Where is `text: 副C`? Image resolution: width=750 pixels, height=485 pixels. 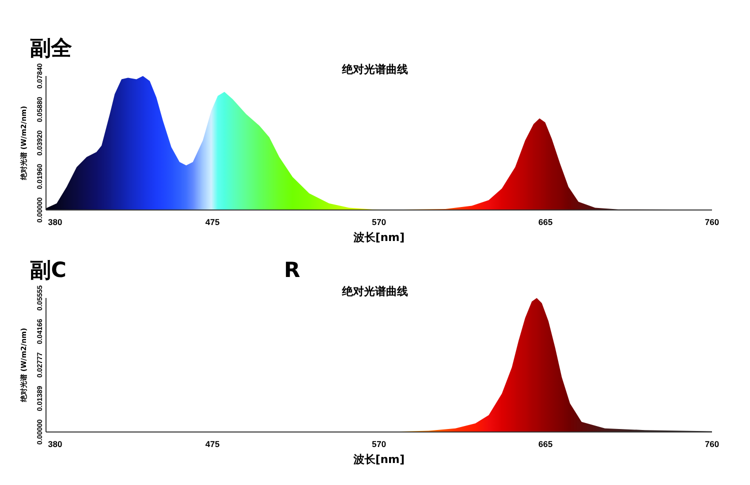 text: 副C is located at coordinates (48, 270).